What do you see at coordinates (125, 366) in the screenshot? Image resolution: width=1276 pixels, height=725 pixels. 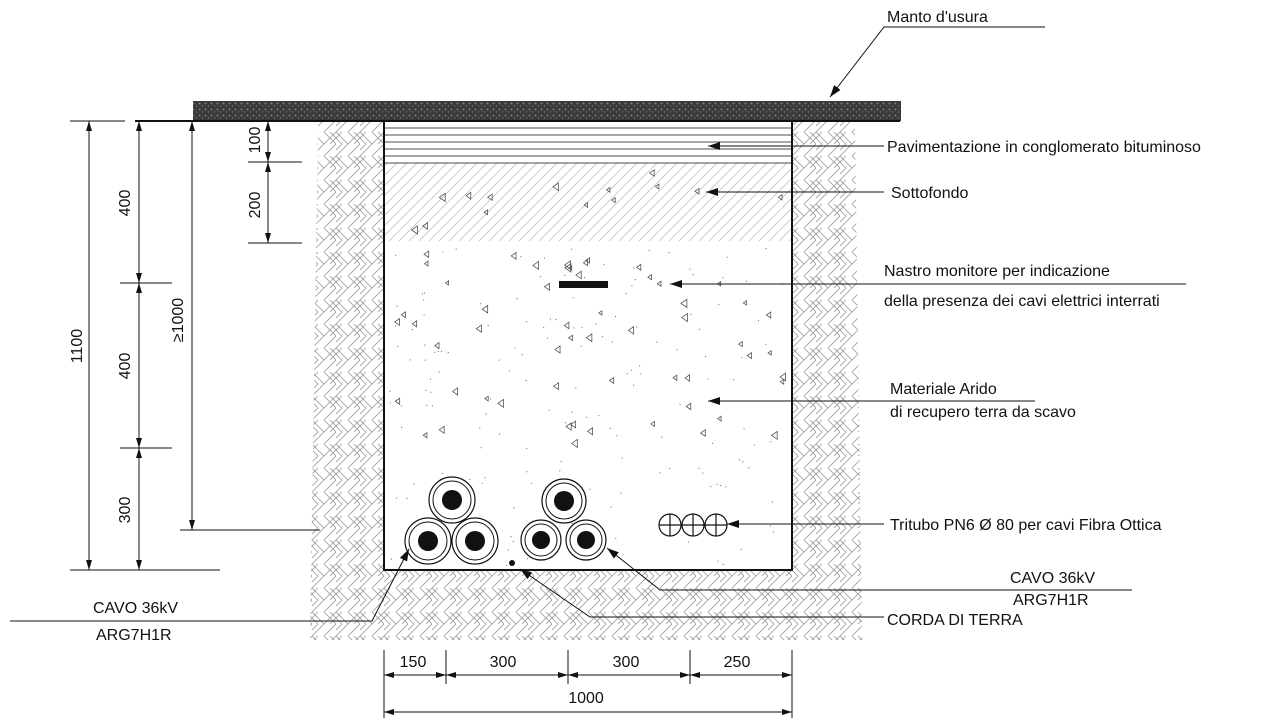 I see `dim-400-lower: 400` at bounding box center [125, 366].